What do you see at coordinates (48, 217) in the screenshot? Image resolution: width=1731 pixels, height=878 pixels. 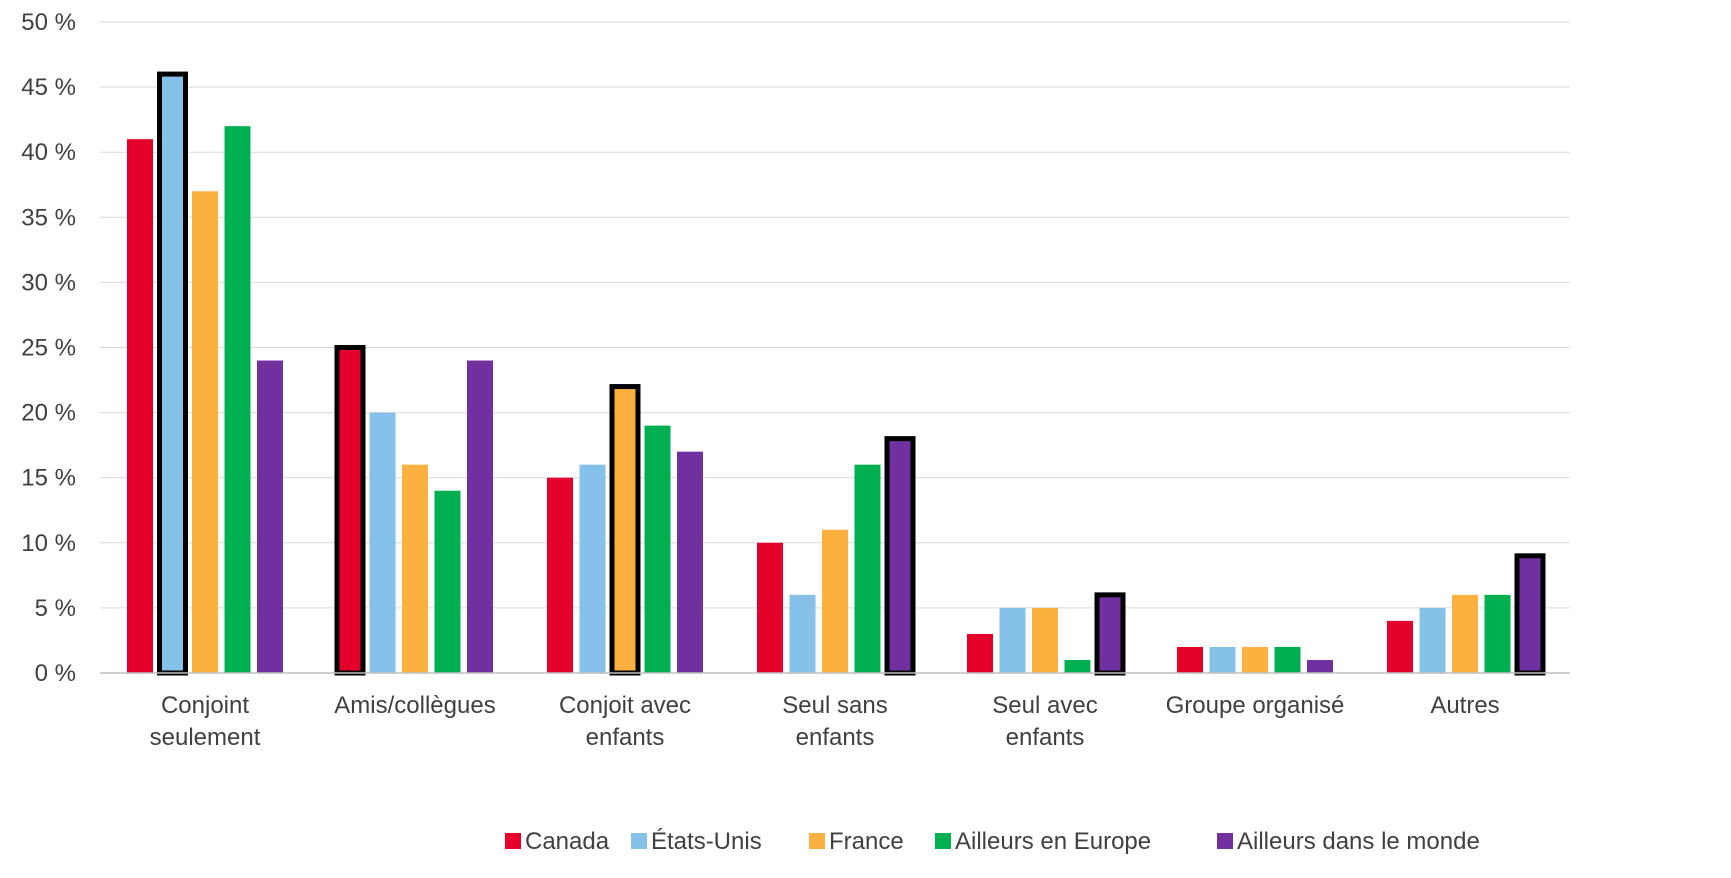 I see `y-tick-label: 35 %` at bounding box center [48, 217].